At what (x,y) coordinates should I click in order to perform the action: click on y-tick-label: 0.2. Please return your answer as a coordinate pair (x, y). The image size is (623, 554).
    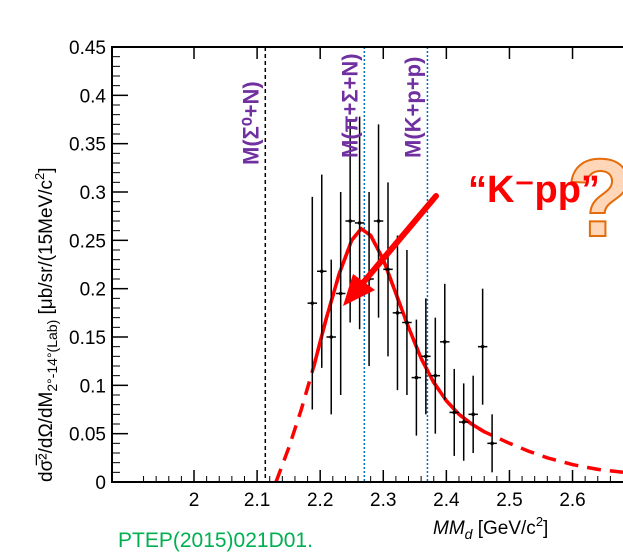
    Looking at the image, I should click on (93, 290).